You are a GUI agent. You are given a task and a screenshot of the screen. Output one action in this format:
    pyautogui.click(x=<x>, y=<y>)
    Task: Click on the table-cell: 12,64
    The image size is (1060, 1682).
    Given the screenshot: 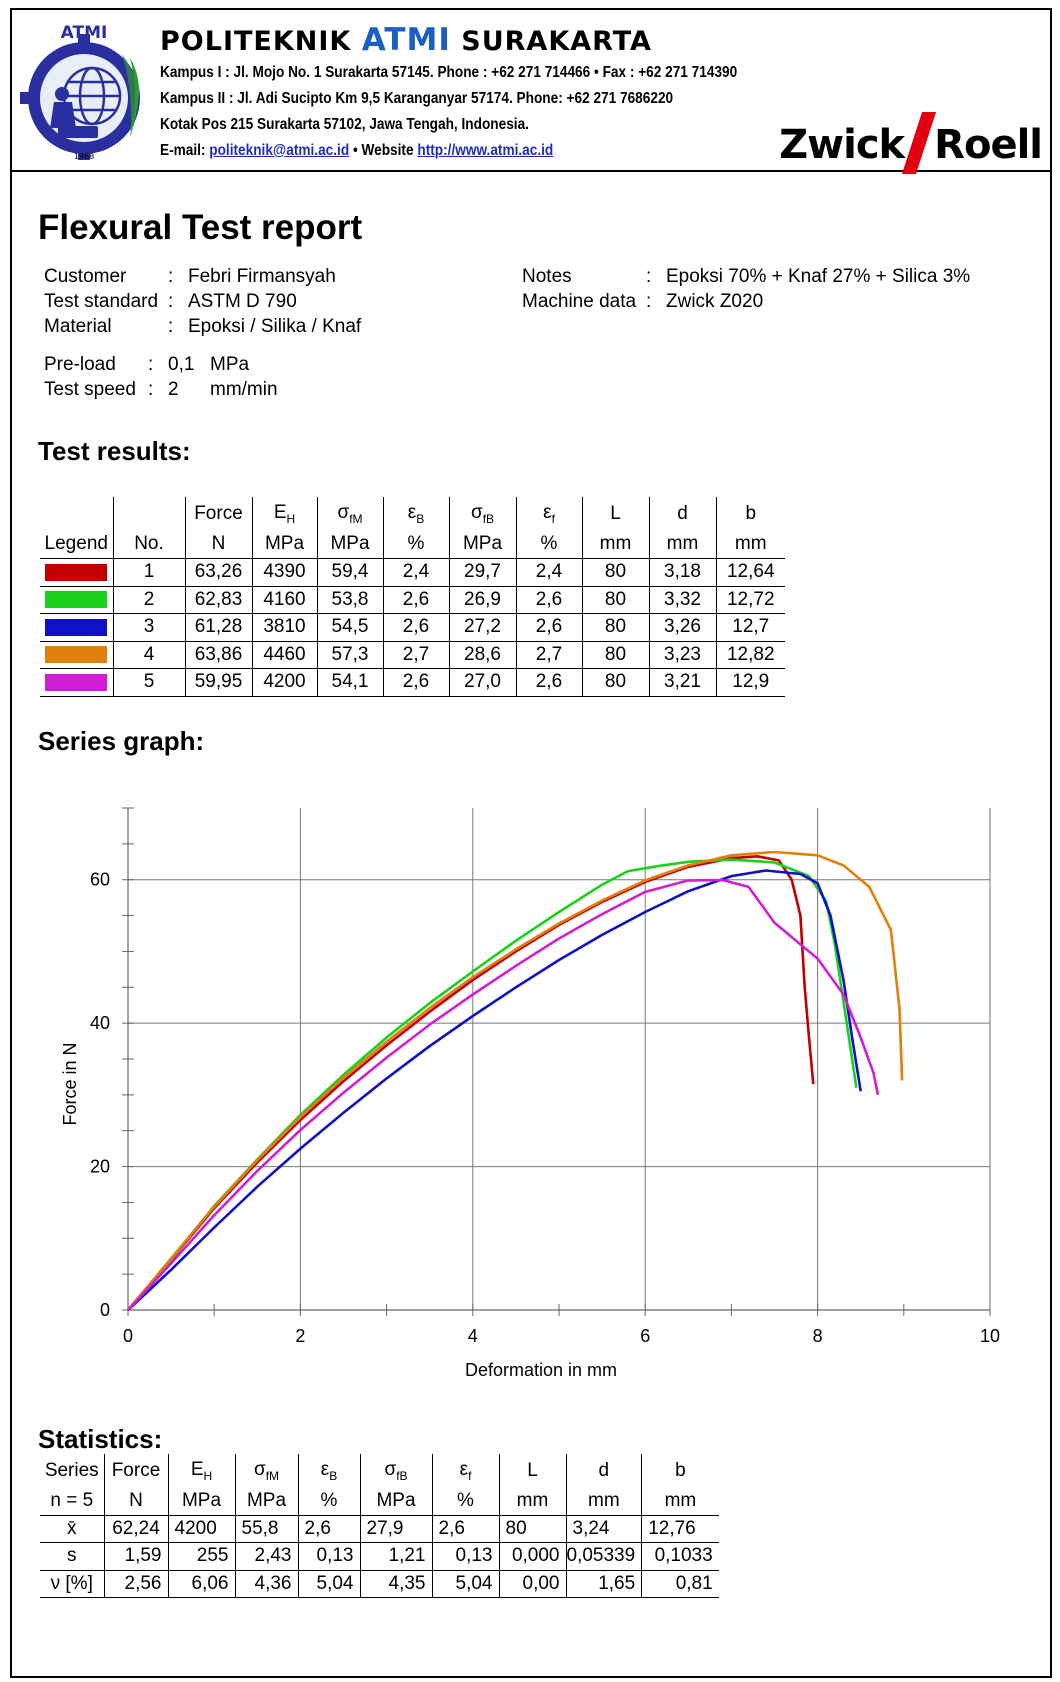 What is the action you would take?
    pyautogui.click(x=750, y=572)
    